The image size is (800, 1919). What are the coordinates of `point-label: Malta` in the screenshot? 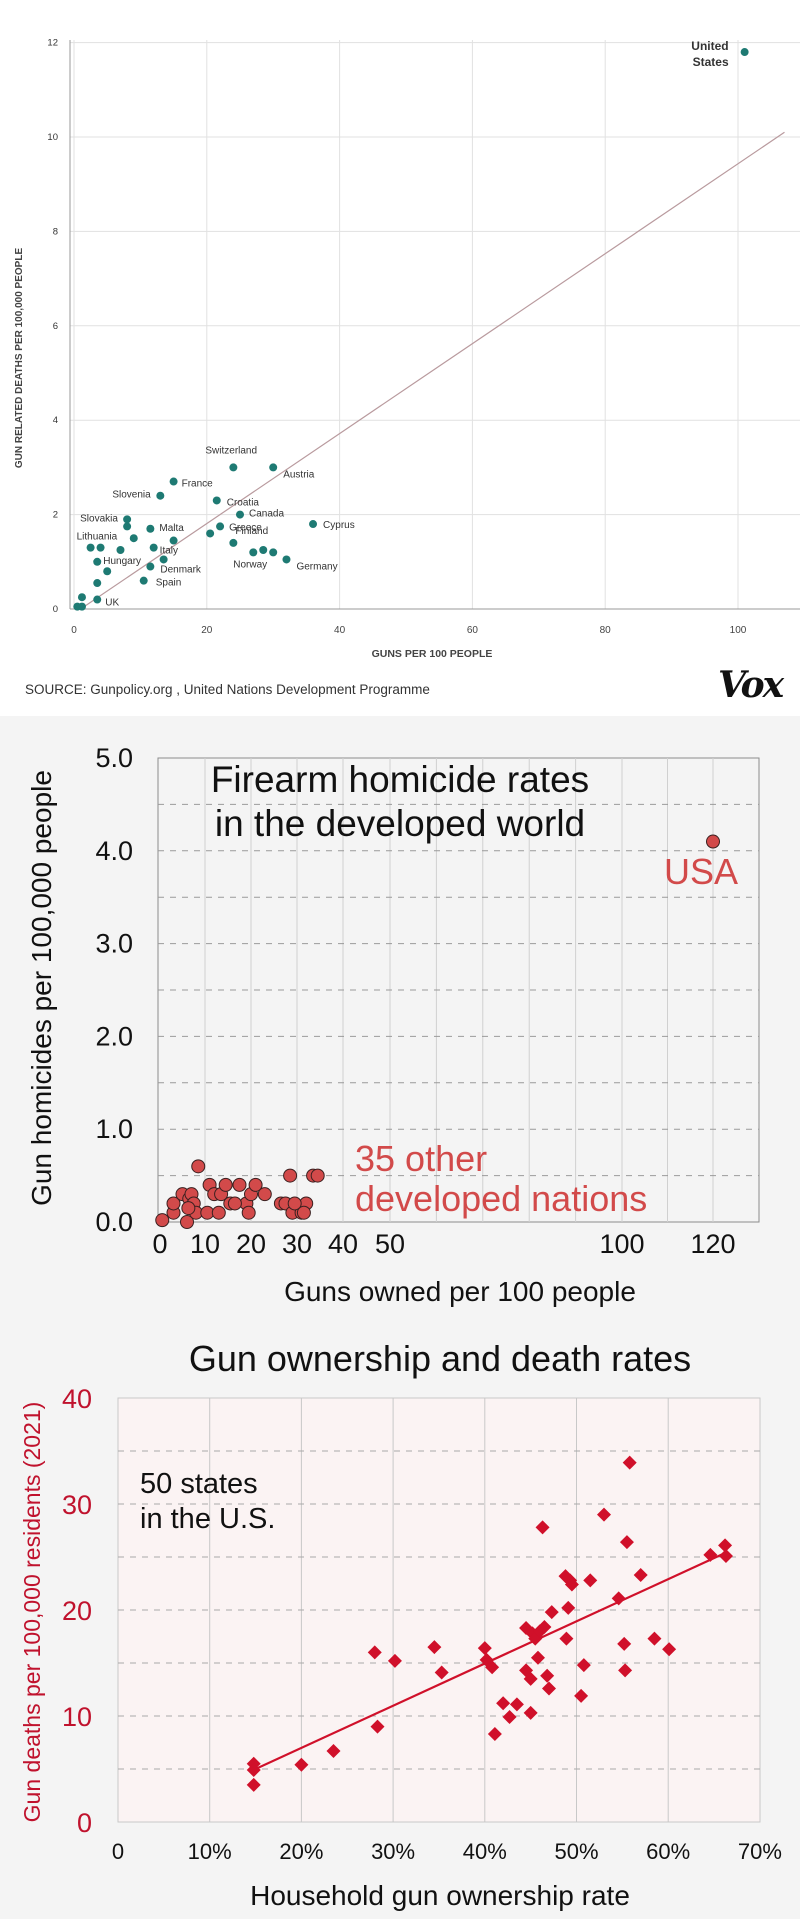 It's located at (171, 528).